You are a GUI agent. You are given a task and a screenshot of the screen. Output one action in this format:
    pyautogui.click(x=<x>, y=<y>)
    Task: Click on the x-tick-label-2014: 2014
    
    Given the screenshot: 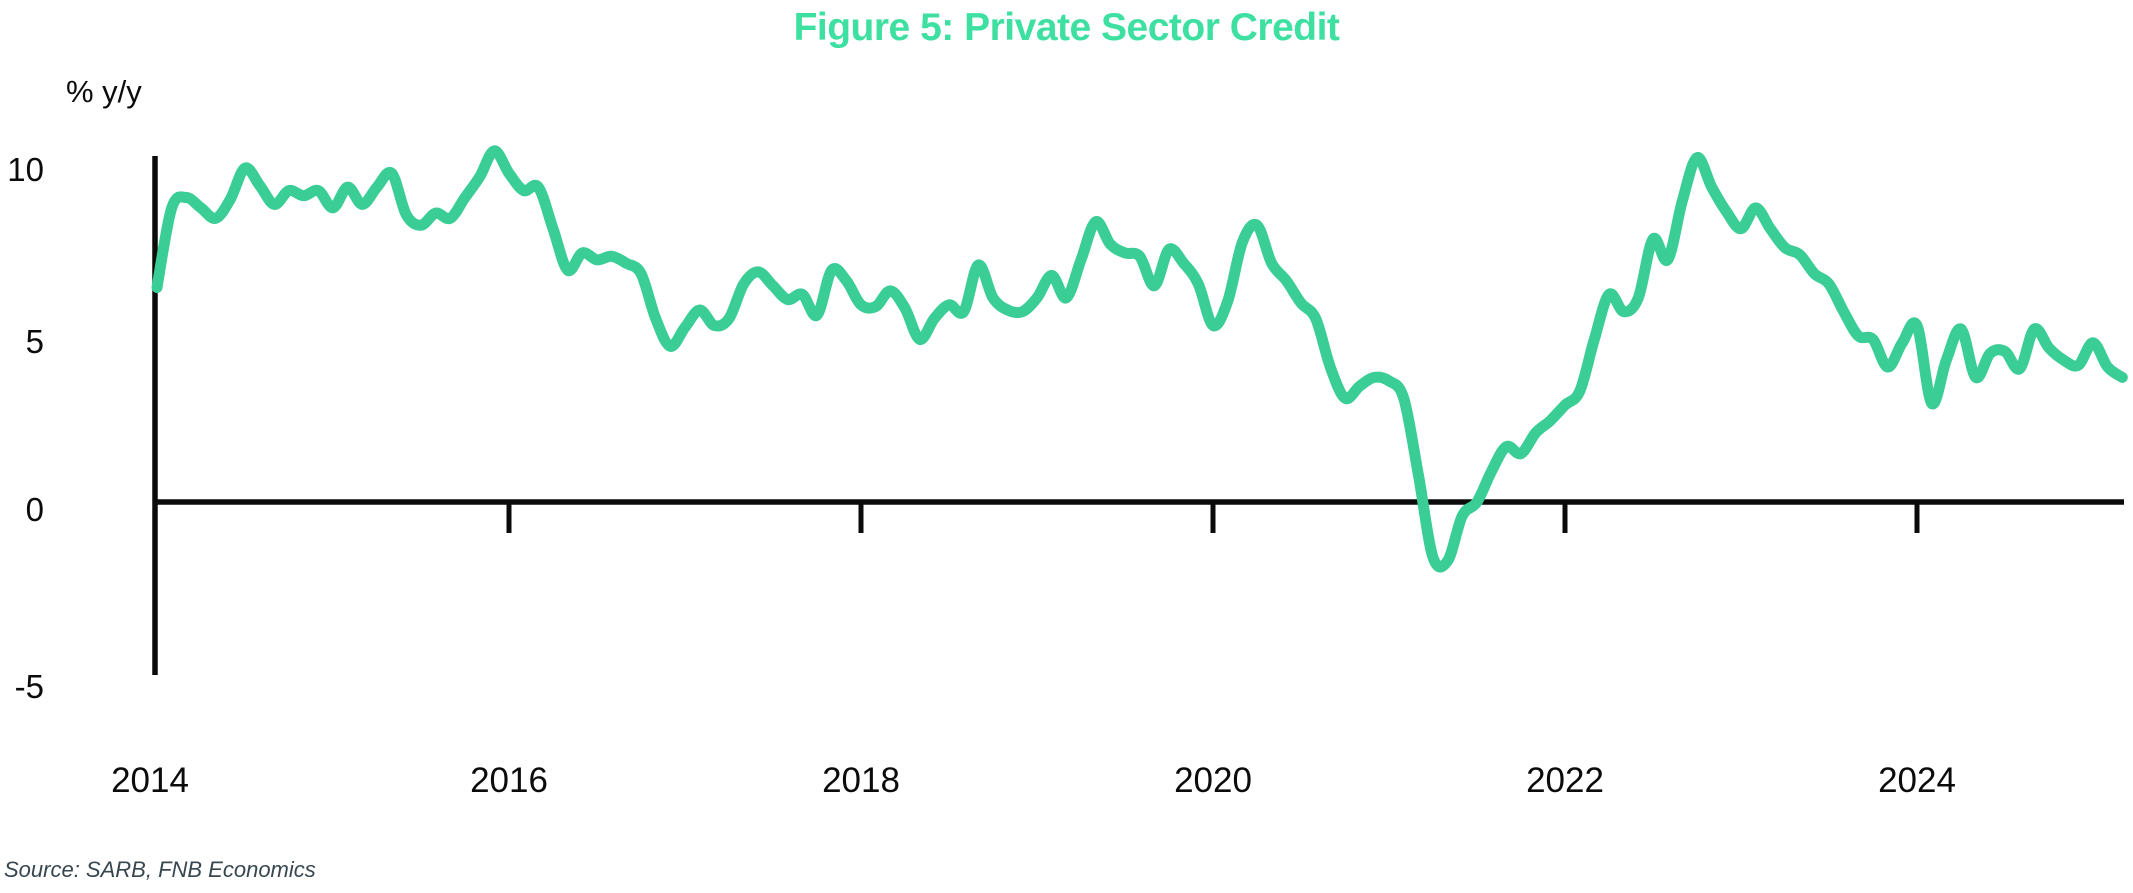 What is the action you would take?
    pyautogui.click(x=150, y=780)
    